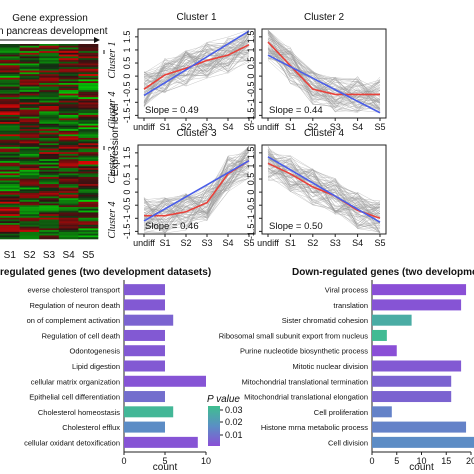 This screenshot has width=474, height=474. Describe the element at coordinates (144, 243) in the screenshot. I see `x-tick-label: undiff` at that location.